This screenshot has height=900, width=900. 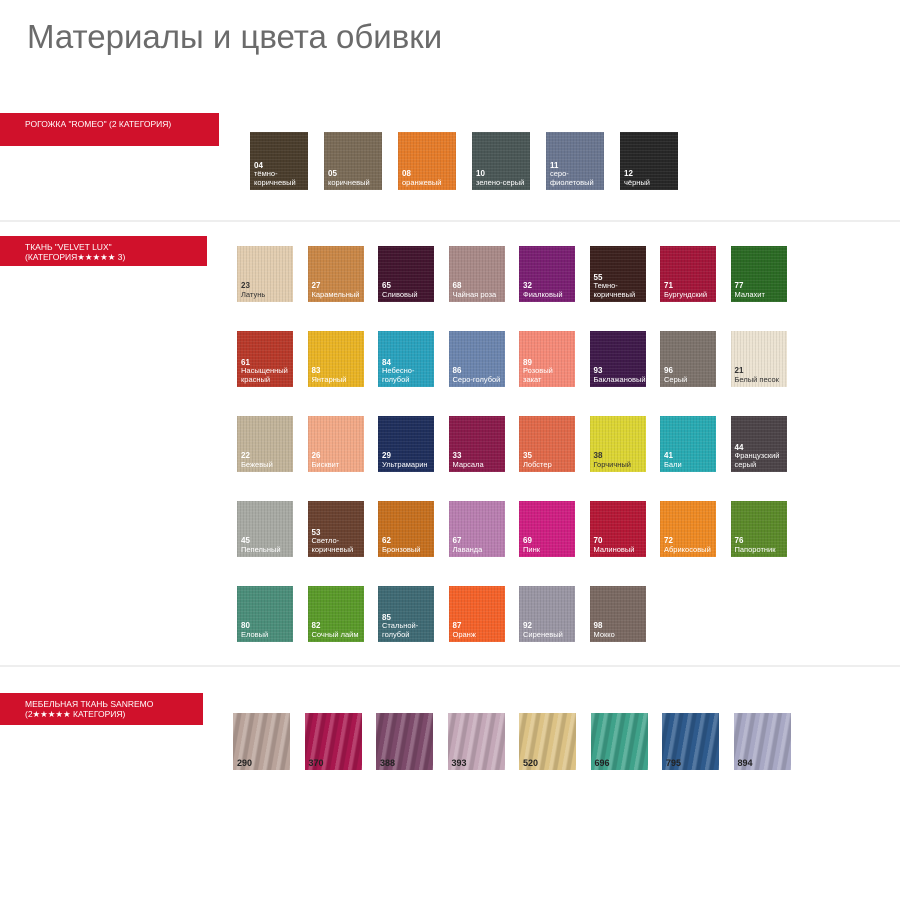 I want to click on swatch-label: 29 Ультрамарин, so click(x=407, y=460).